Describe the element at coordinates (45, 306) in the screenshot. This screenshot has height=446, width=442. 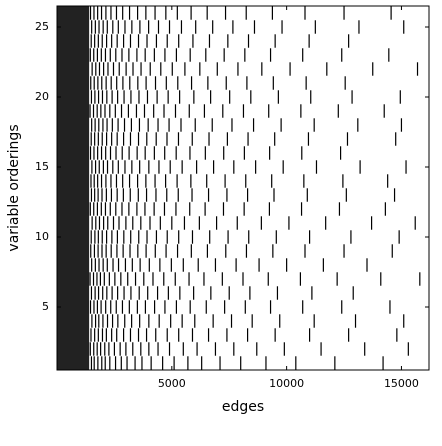
I see `y-tick-label: 5` at that location.